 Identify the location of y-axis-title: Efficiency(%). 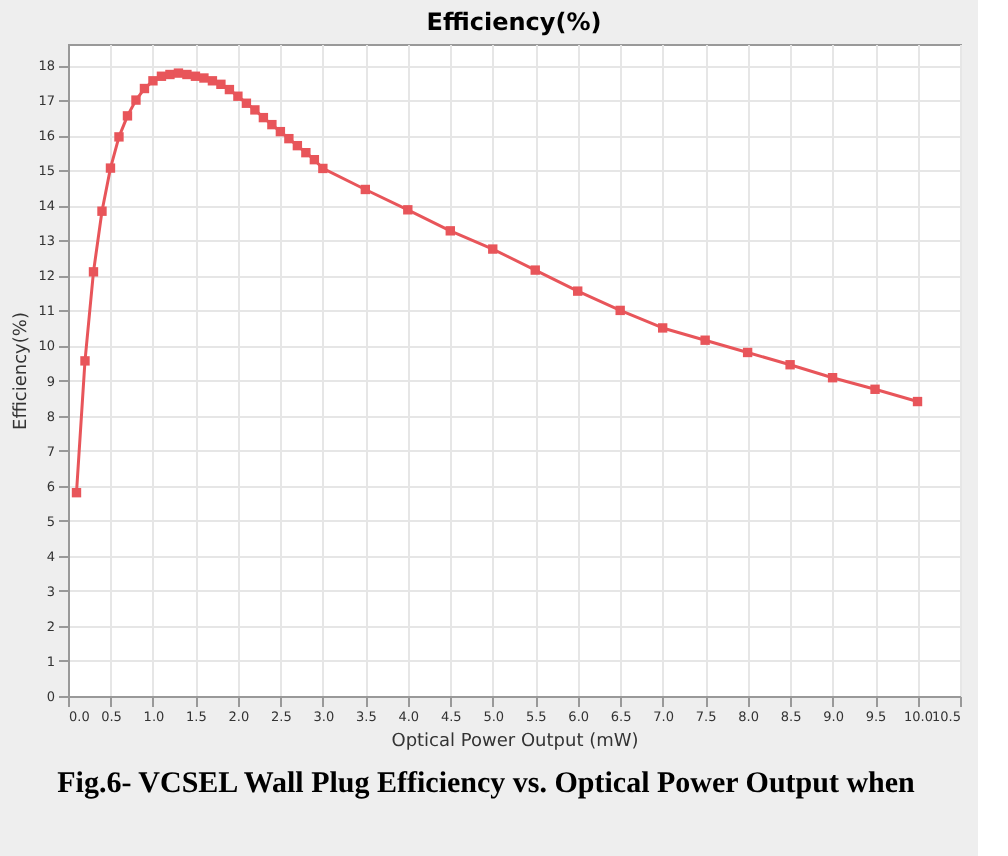
(22, 371).